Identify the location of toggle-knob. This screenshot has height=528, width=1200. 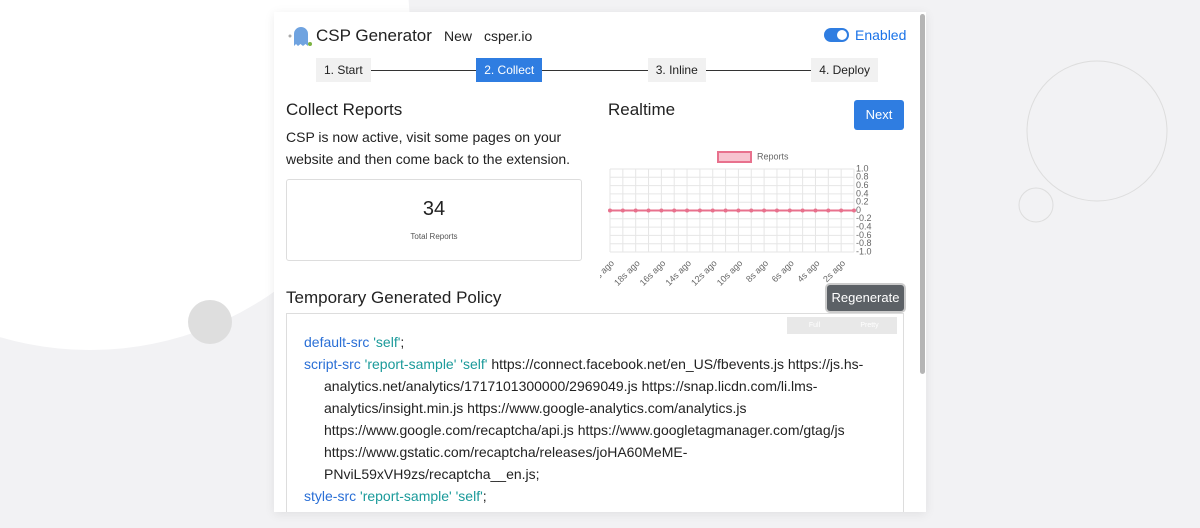
(842, 35).